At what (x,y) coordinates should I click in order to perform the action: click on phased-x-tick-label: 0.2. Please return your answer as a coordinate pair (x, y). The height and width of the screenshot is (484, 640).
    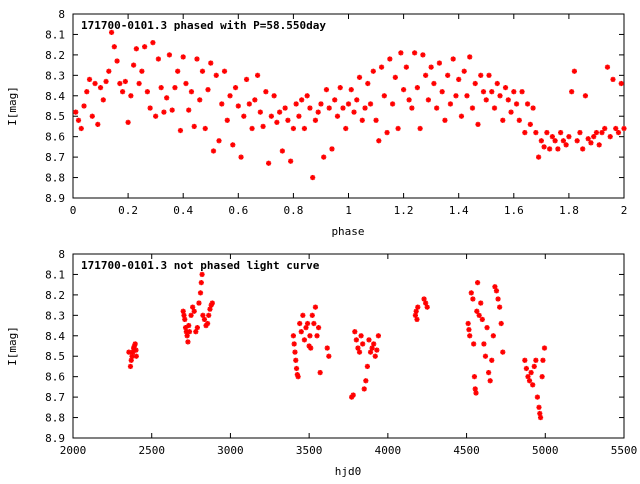
    Looking at the image, I should click on (128, 210).